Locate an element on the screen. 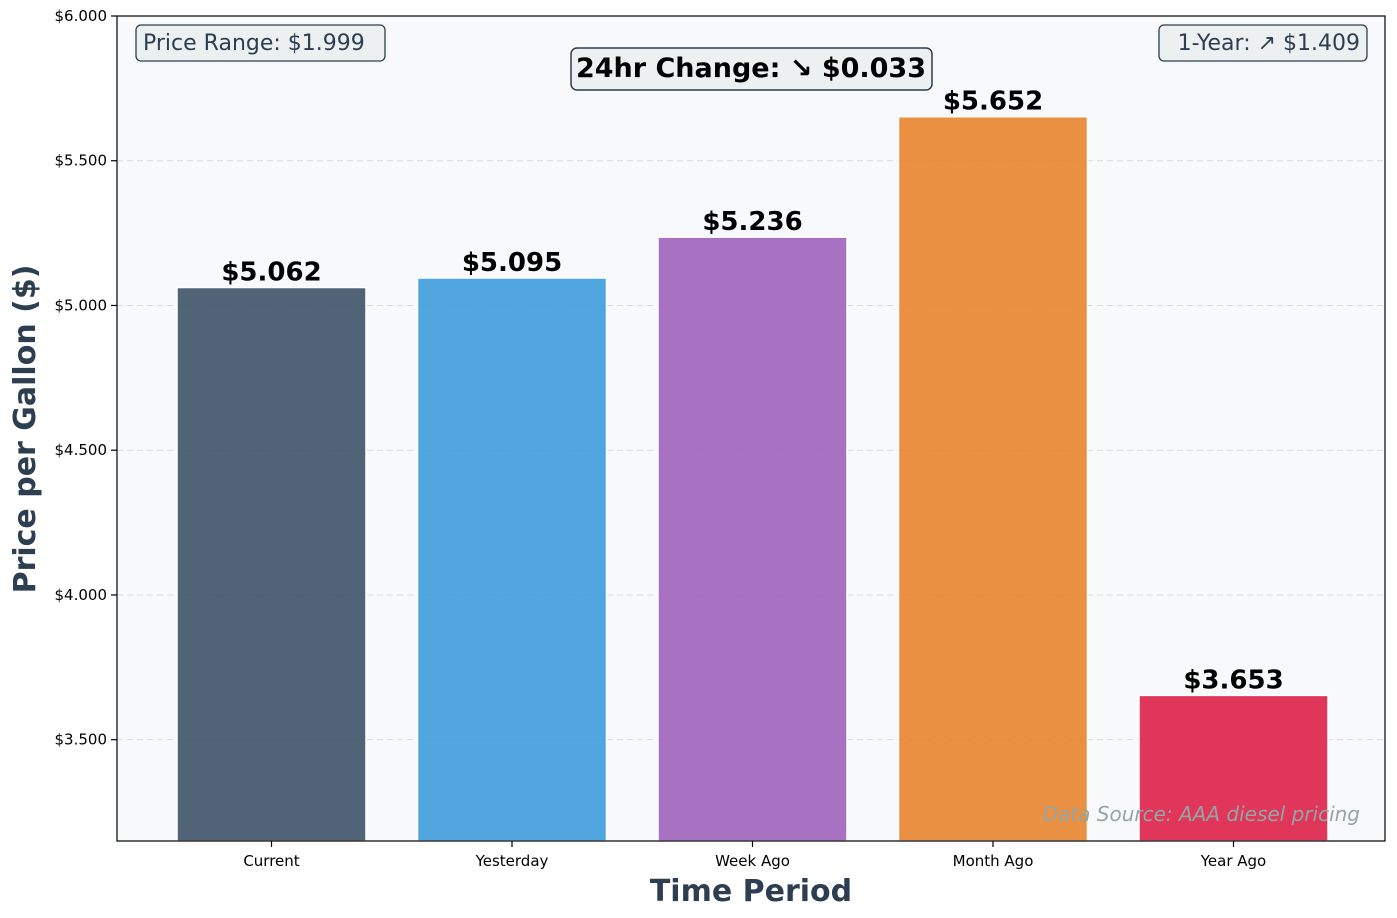 The image size is (1397, 918). bar-value-label: $5.095 is located at coordinates (512, 263).